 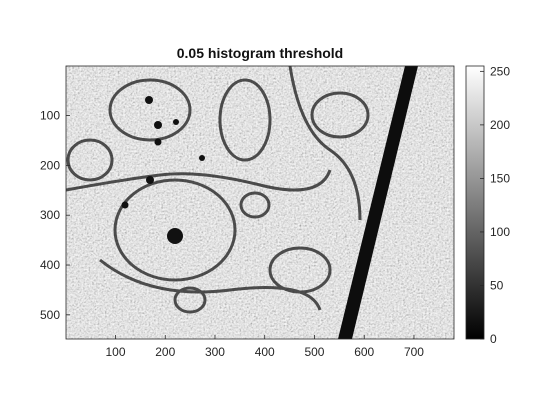 What do you see at coordinates (50, 116) in the screenshot?
I see `y-tick-label: 100` at bounding box center [50, 116].